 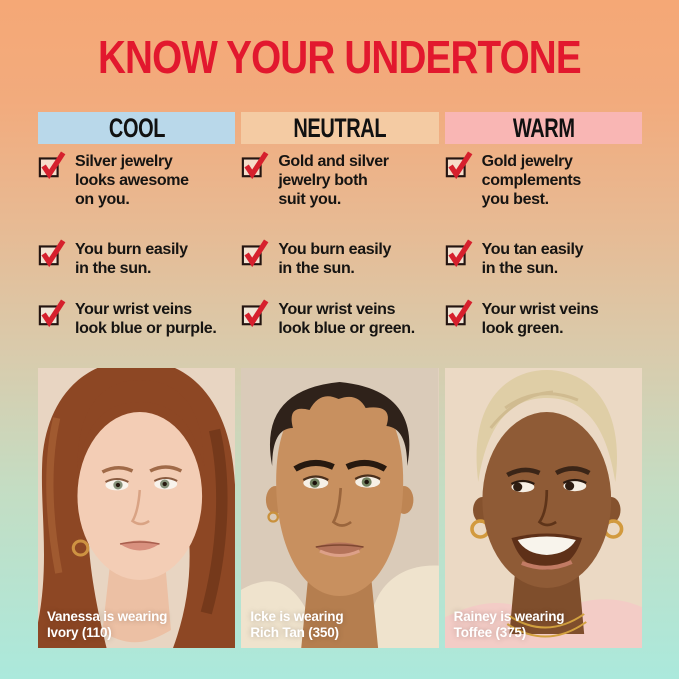 I want to click on portrait-illustration-icke, so click(x=340, y=508).